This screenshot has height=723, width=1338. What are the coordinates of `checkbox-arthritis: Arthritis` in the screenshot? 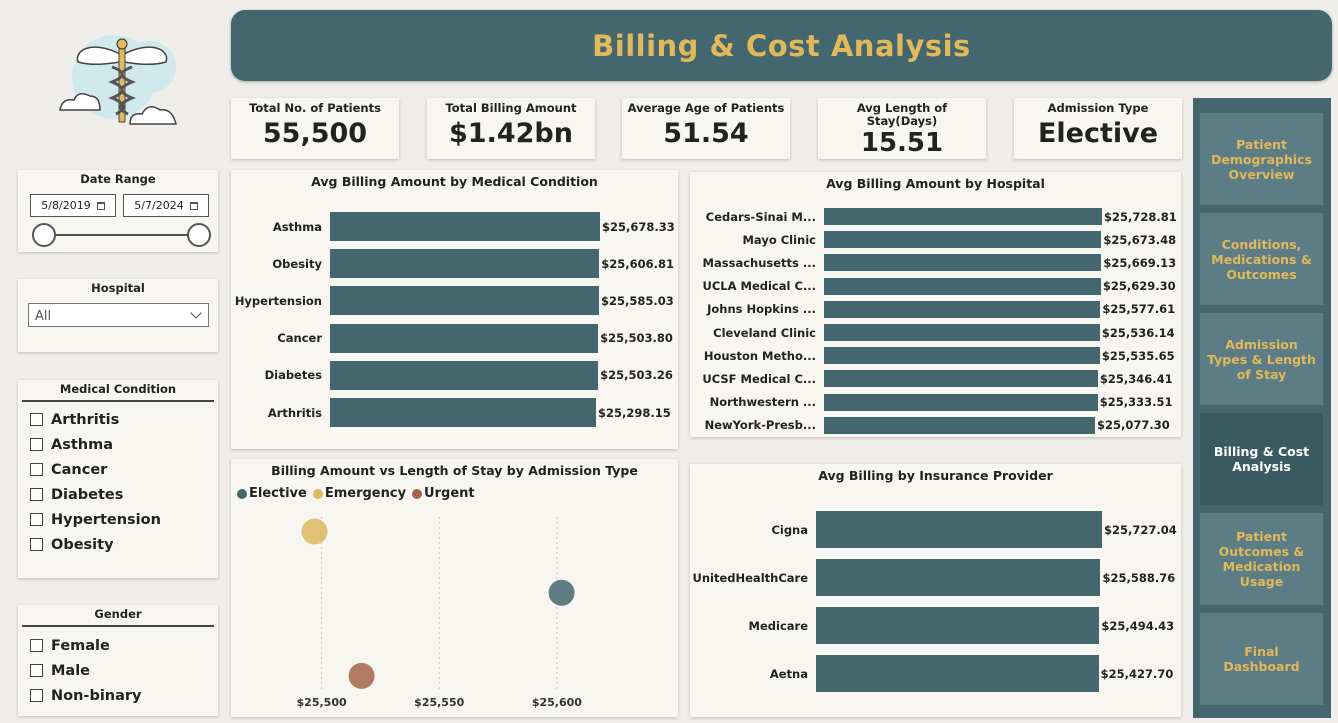 It's located at (118, 419).